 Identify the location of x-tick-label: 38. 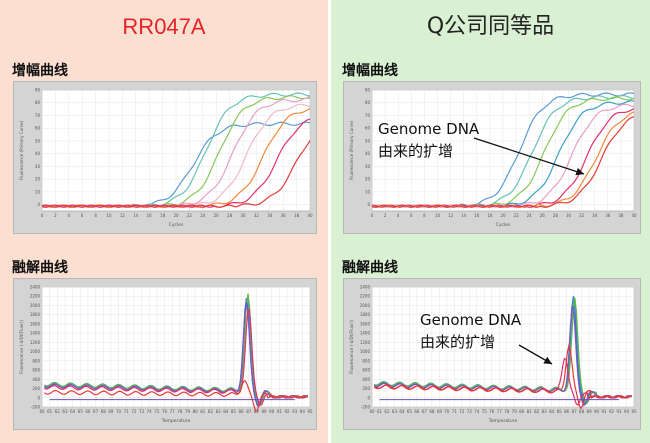
(297, 215).